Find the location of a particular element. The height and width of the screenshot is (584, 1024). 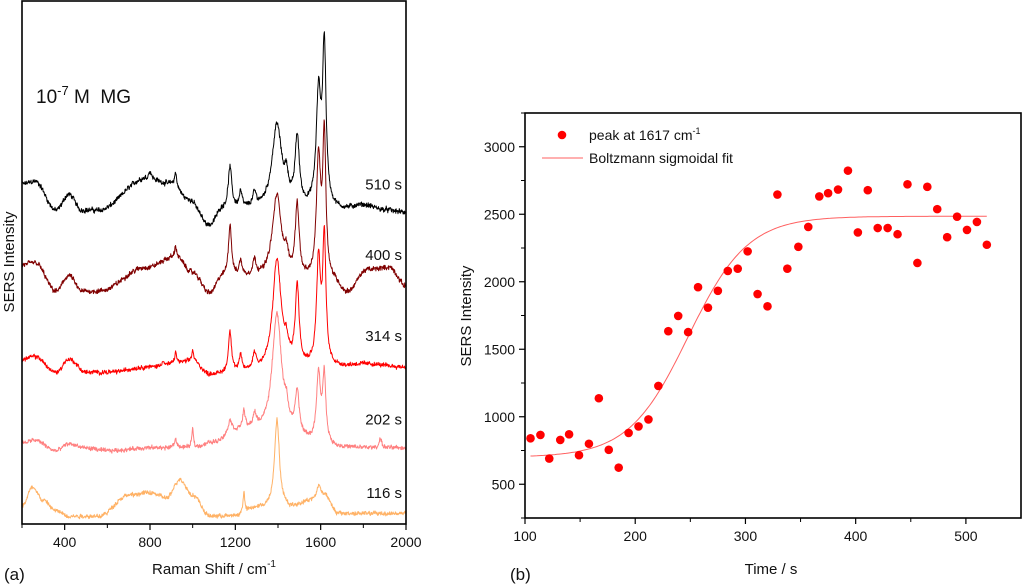

spectrum-trace-116s is located at coordinates (214, 468).